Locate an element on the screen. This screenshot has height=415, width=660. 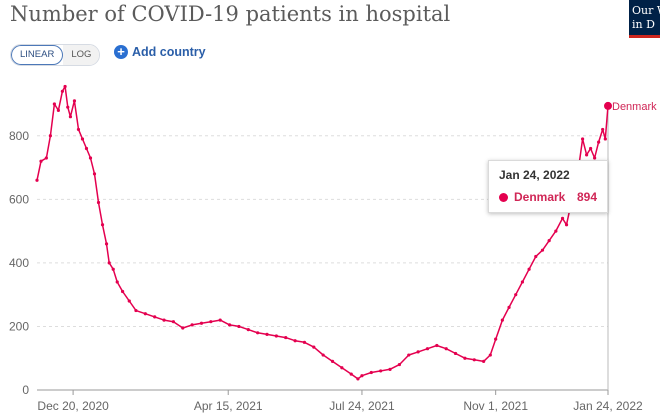
owid-logo: Our W in D is located at coordinates (644, 19).